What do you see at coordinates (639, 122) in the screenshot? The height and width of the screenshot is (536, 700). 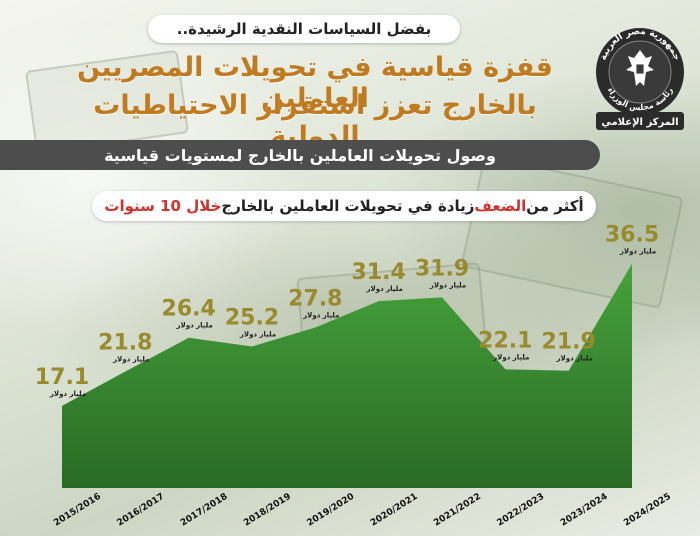 I see `logo-caption: المركز الإعلامي` at bounding box center [639, 122].